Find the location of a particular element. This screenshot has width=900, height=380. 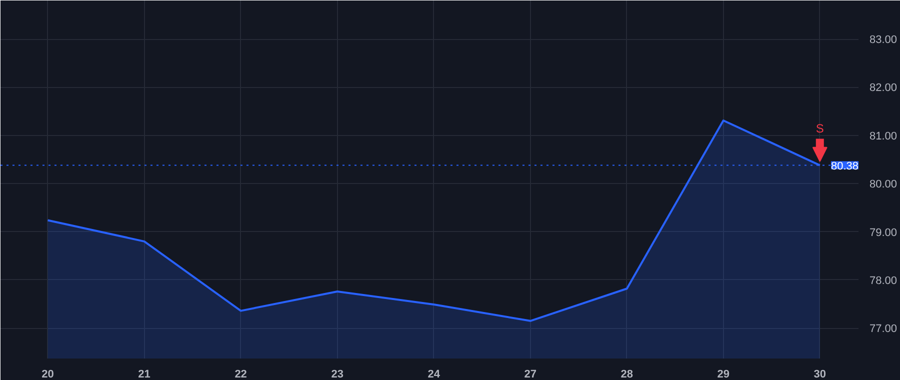

y-tick-label: 80.00 is located at coordinates (884, 184).